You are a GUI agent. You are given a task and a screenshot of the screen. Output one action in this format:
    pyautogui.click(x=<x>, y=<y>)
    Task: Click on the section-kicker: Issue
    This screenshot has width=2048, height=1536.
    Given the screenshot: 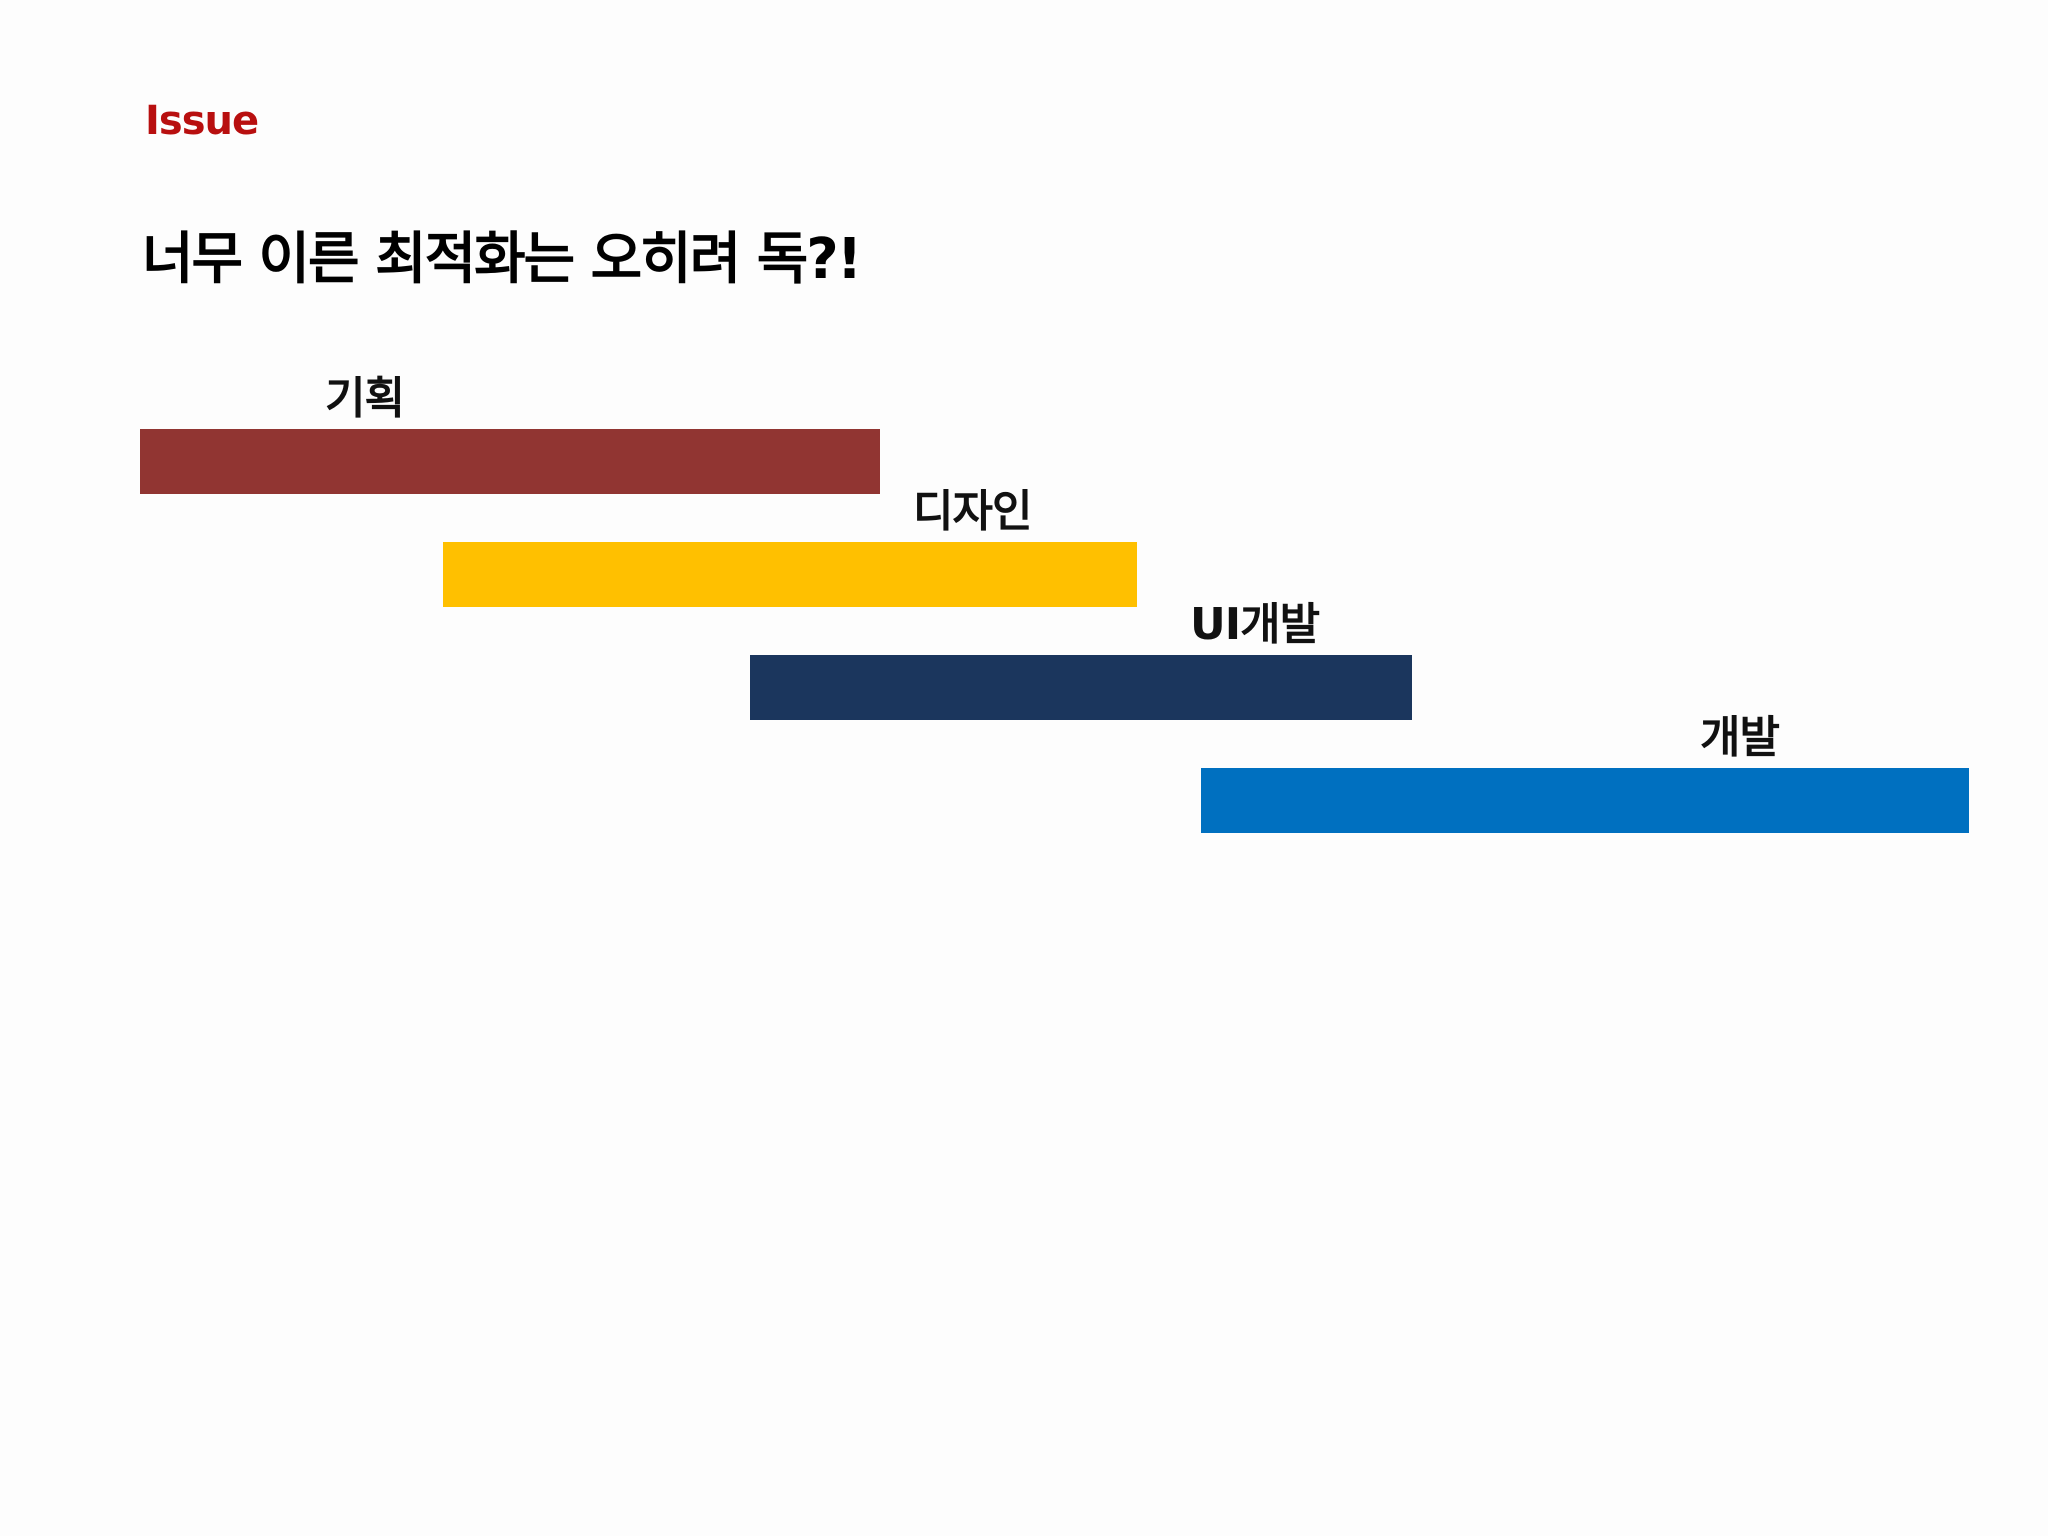 What is the action you would take?
    pyautogui.click(x=202, y=121)
    